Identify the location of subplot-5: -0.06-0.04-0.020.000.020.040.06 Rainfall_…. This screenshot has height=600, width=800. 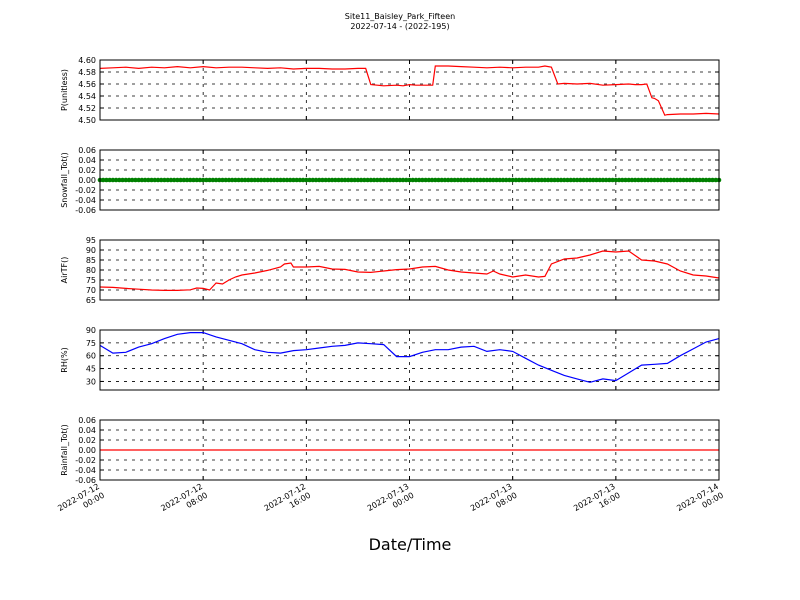
(390, 450).